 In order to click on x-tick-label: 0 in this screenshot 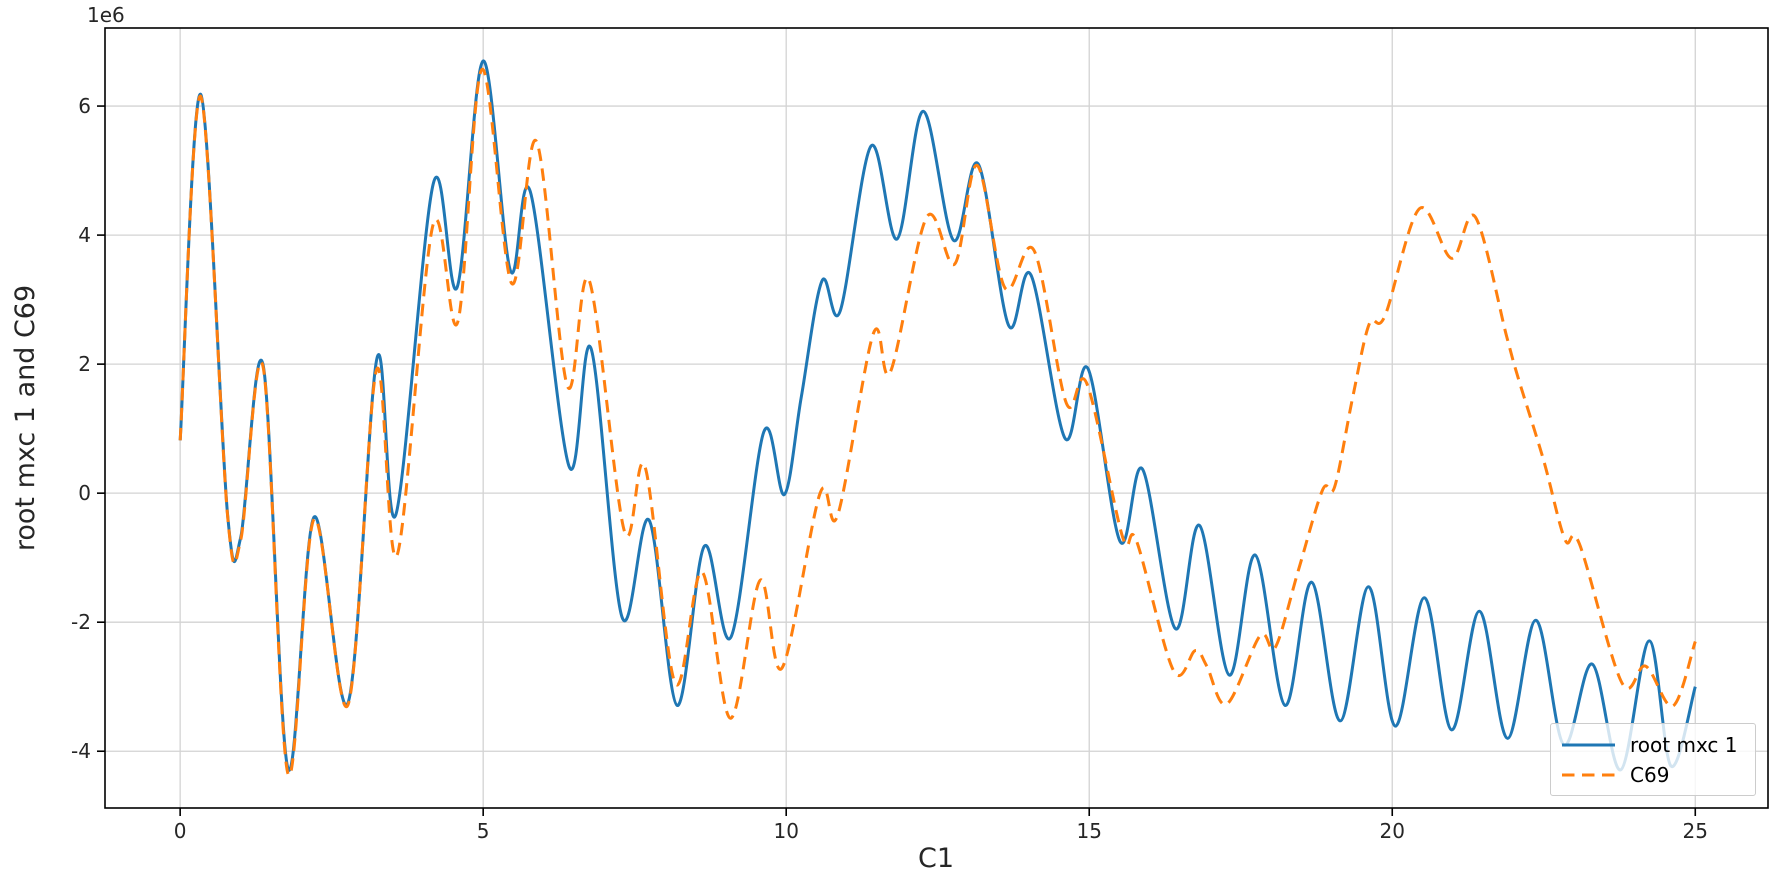, I will do `click(180, 831)`.